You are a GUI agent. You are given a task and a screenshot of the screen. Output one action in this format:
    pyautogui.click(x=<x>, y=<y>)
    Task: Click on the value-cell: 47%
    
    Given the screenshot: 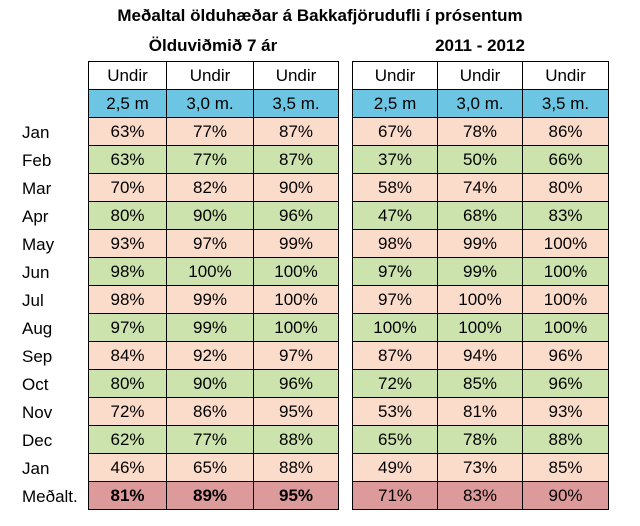 What is the action you would take?
    pyautogui.click(x=395, y=215)
    